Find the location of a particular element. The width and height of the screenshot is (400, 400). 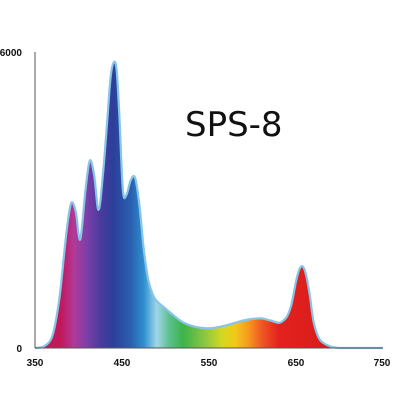

chart-title: SPS-8 is located at coordinates (234, 125).